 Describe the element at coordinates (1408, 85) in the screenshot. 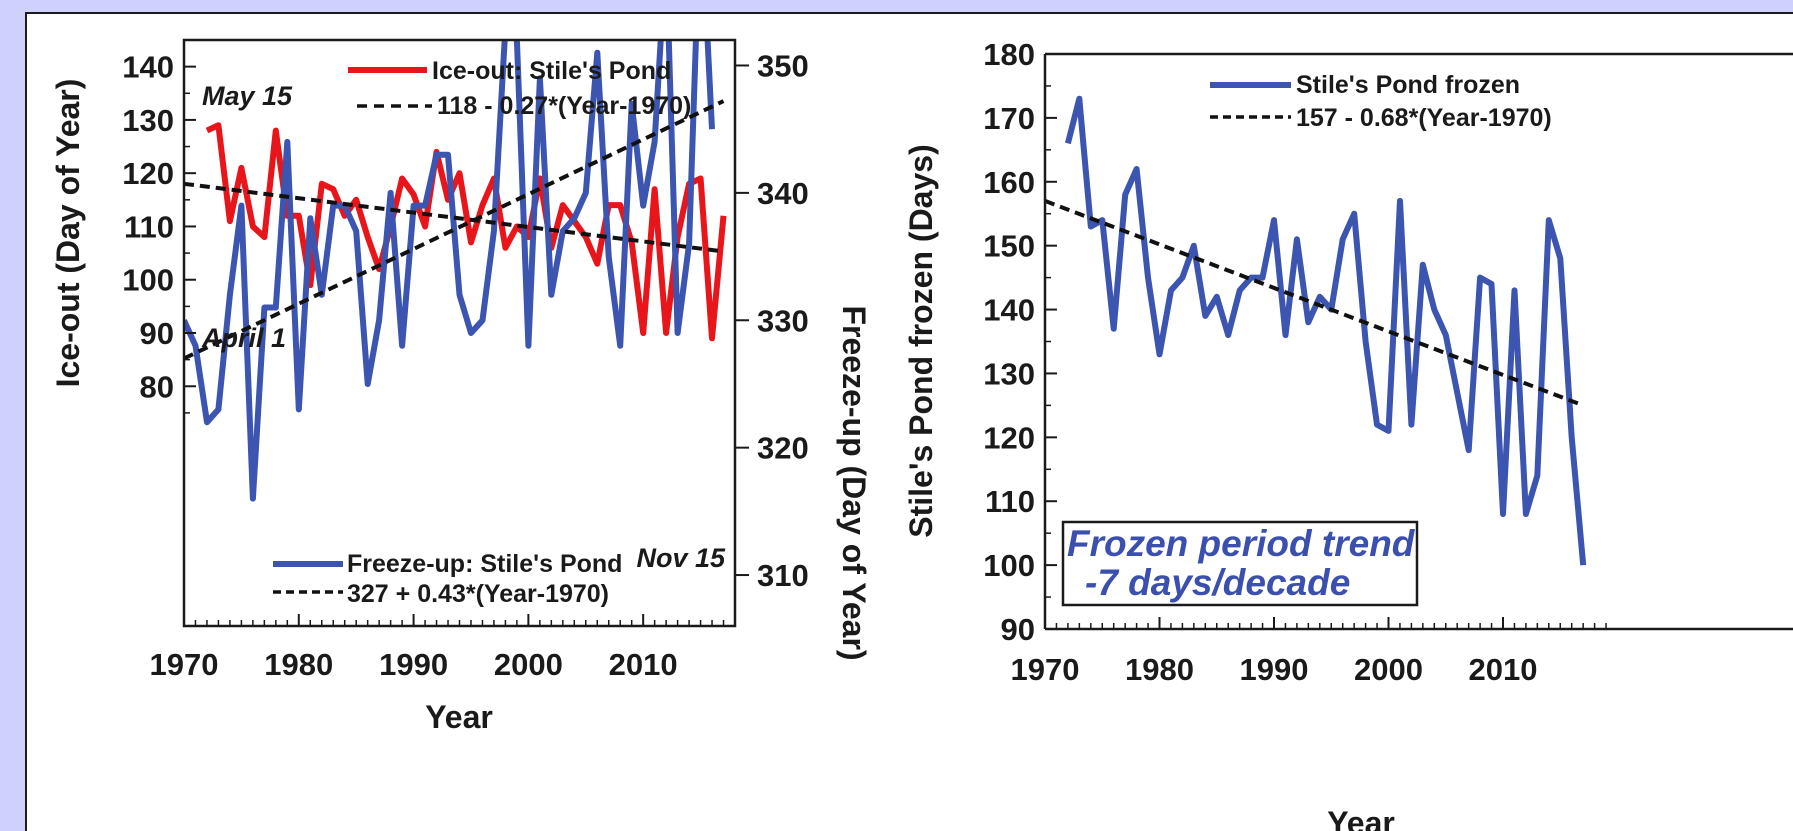

I see `legend-label-frozen: Stile's Pond frozen` at that location.